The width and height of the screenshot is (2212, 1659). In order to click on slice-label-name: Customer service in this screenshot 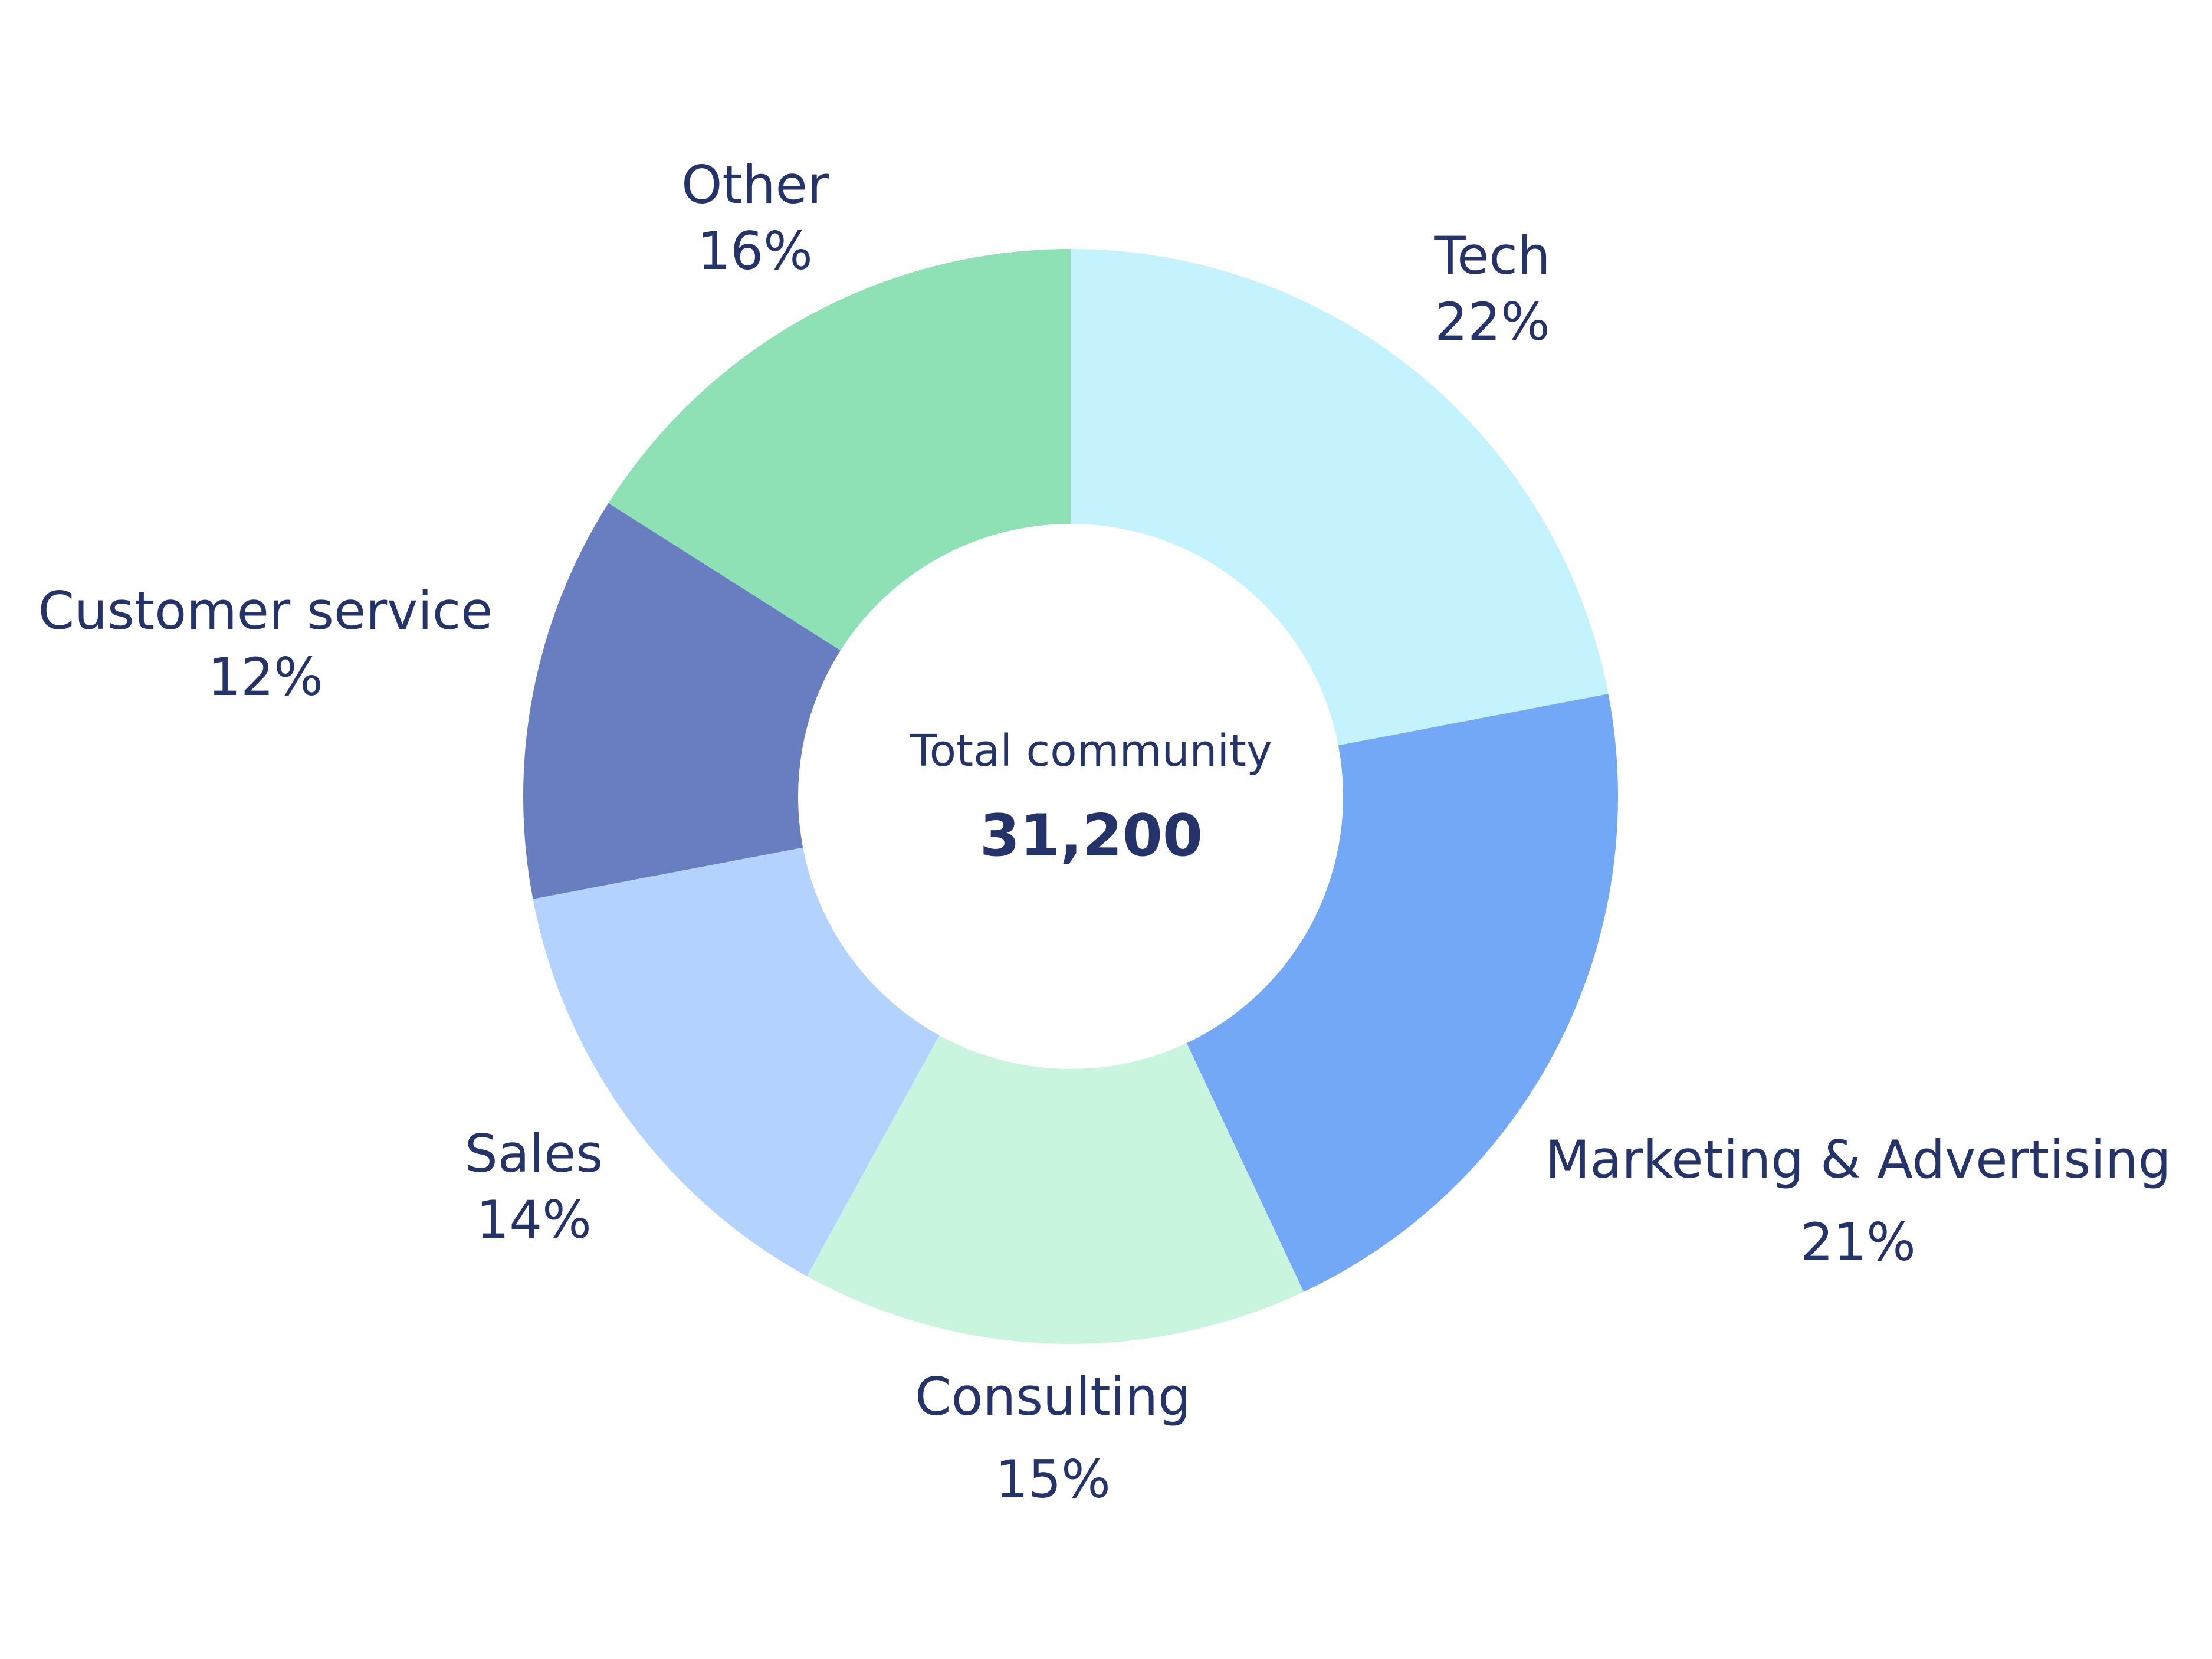, I will do `click(265, 611)`.